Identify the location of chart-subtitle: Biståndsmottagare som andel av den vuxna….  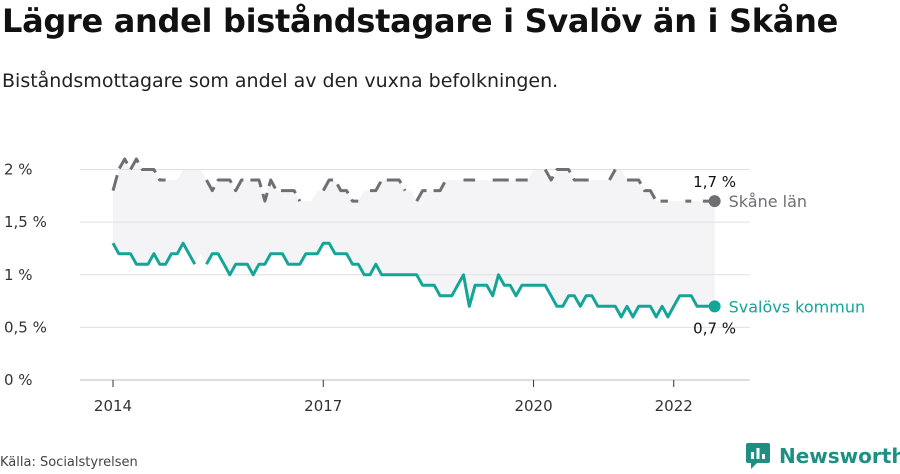
(280, 81).